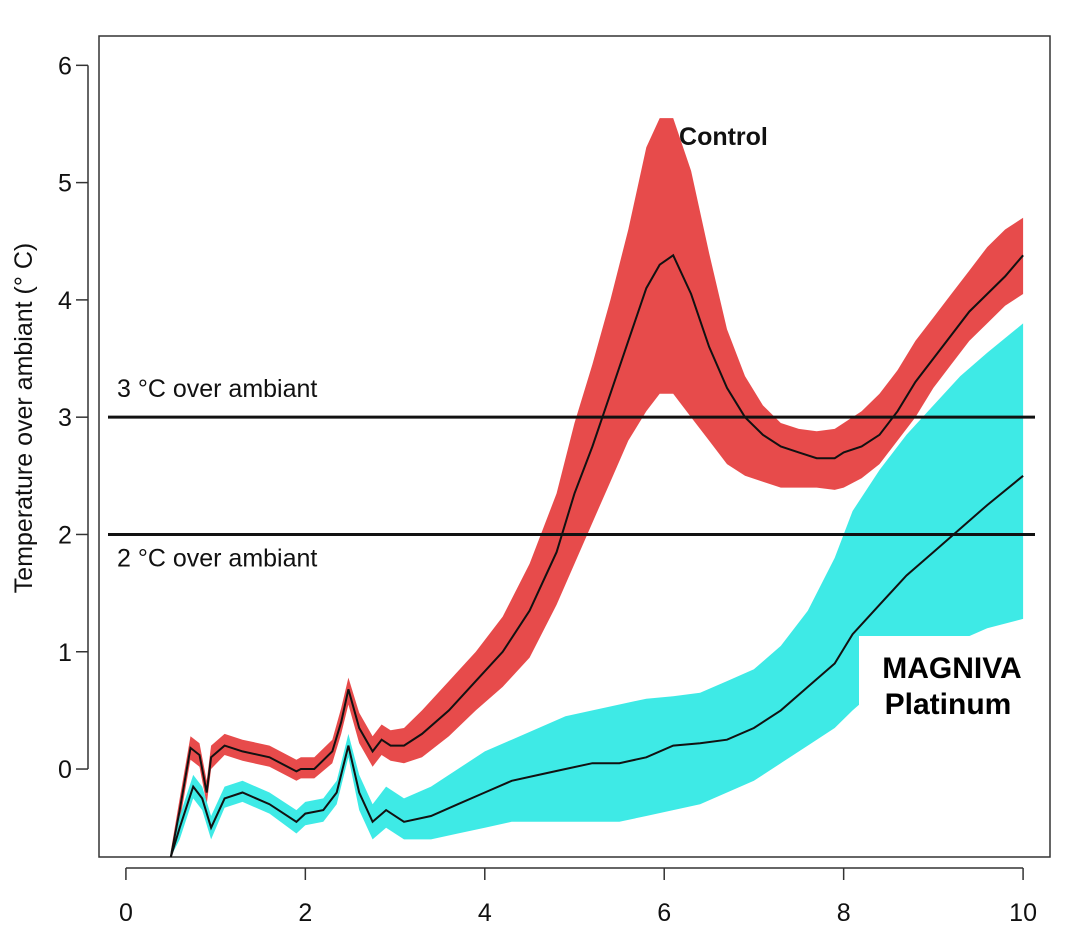 Image resolution: width=1077 pixels, height=945 pixels. I want to click on y-axis-label: Temperature over ambiant (° C), so click(24, 418).